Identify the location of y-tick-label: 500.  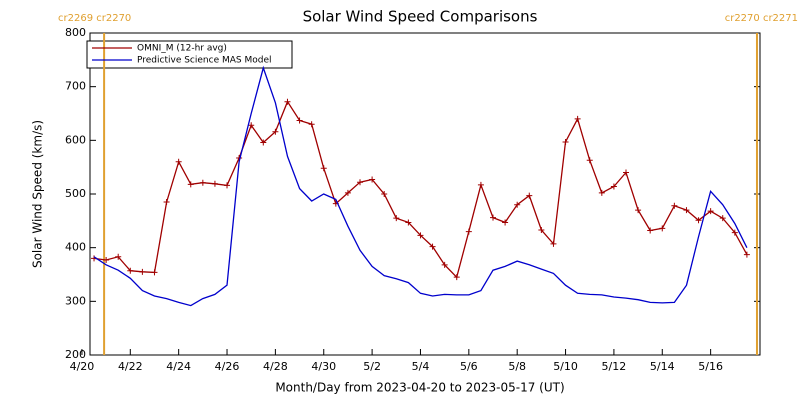
(75, 193).